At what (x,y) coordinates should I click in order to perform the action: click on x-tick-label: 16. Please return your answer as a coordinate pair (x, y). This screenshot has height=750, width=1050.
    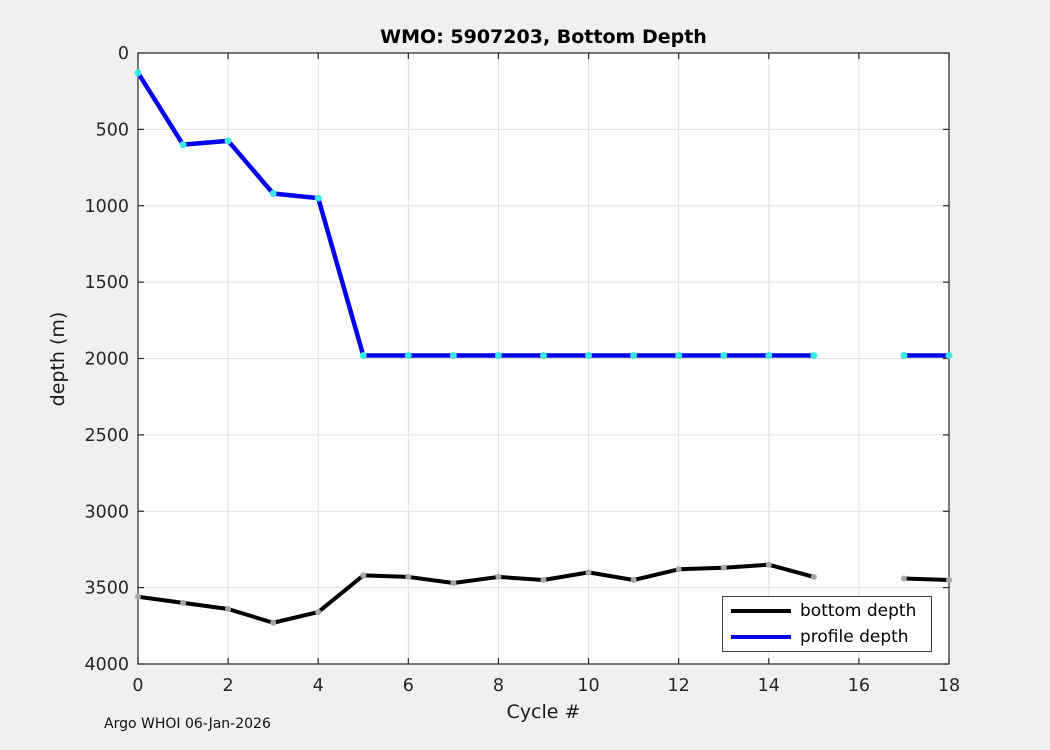
    Looking at the image, I should click on (859, 686).